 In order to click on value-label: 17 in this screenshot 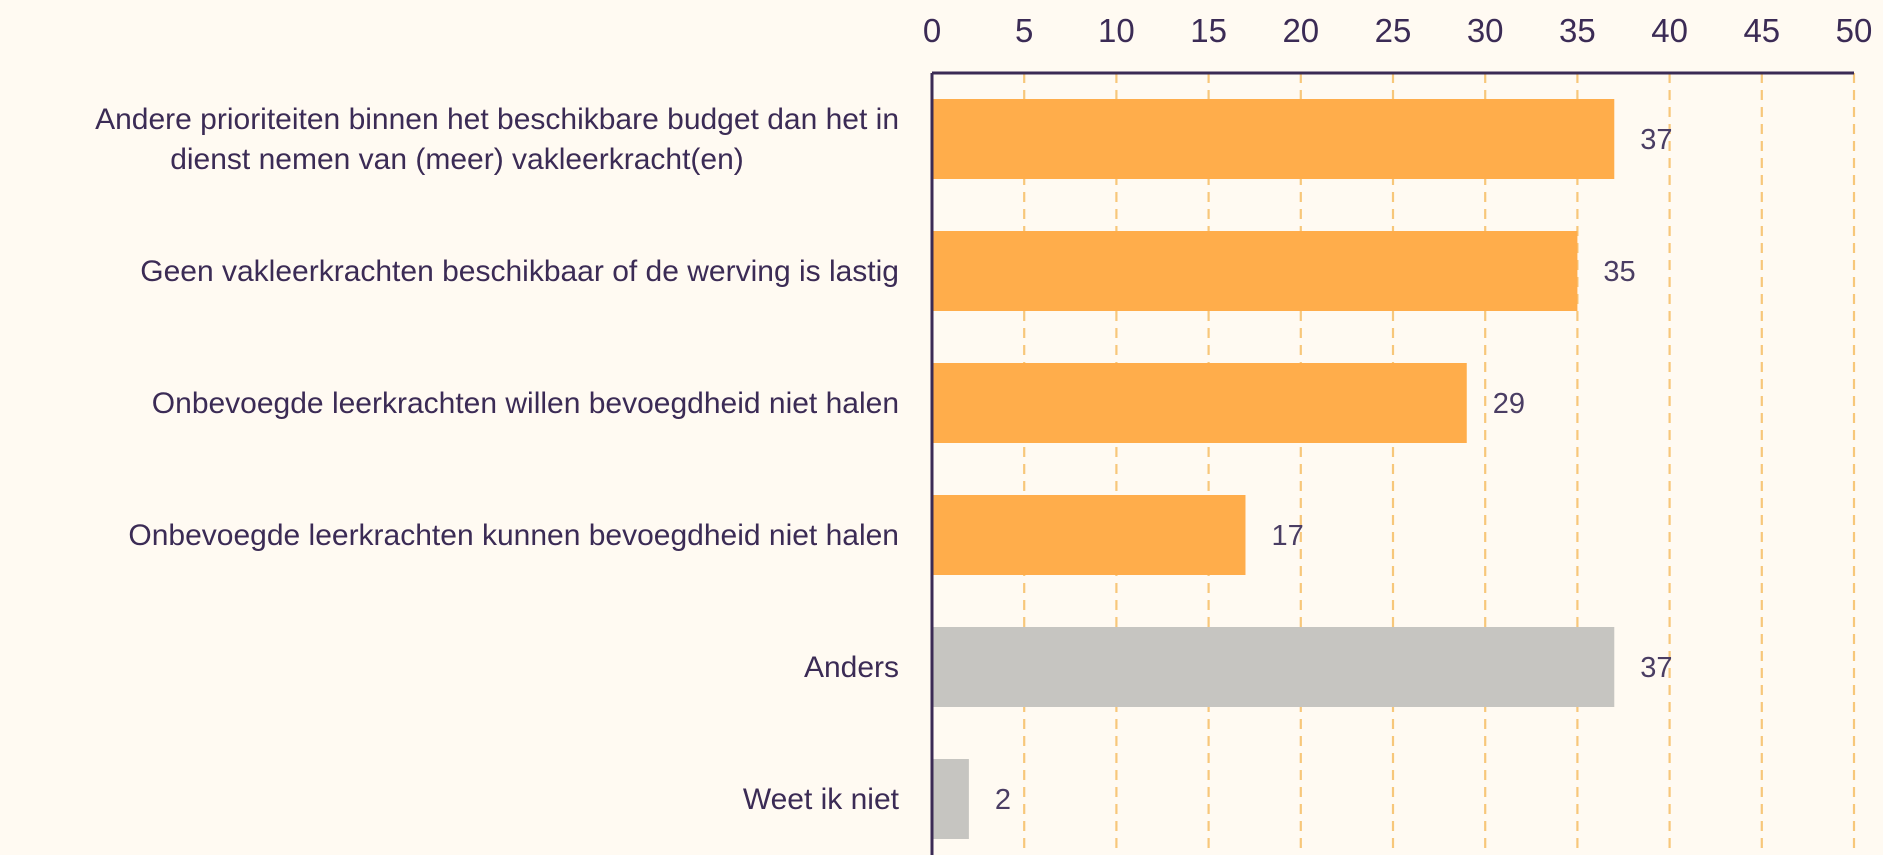, I will do `click(1287, 536)`.